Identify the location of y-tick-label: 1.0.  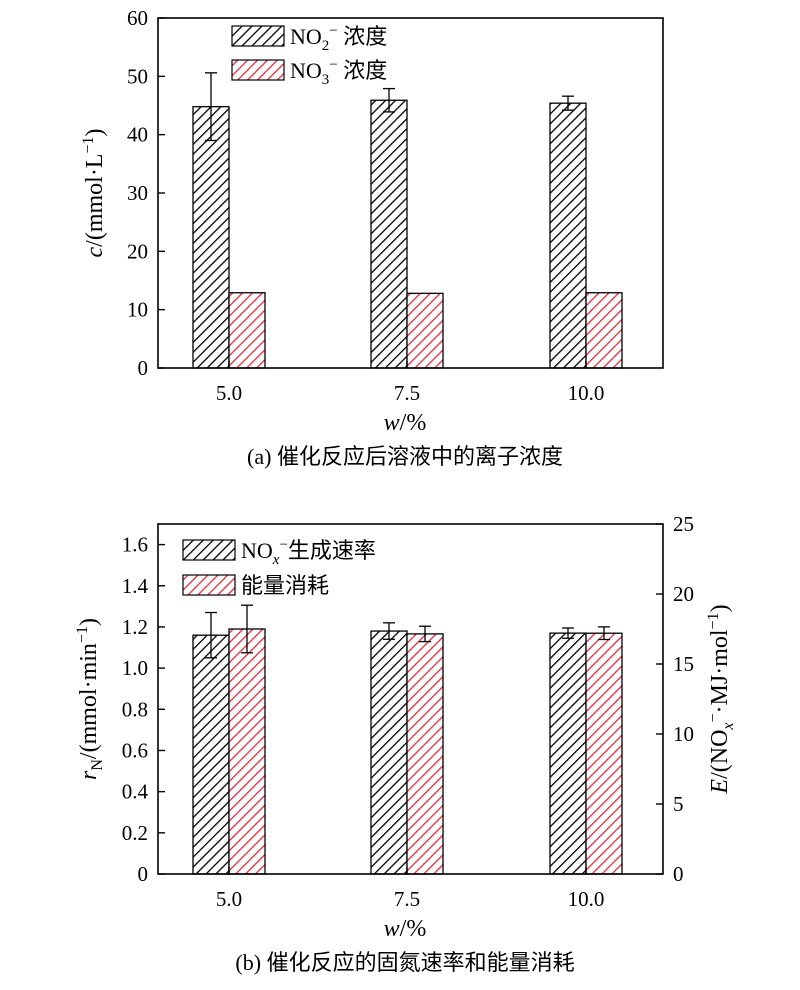
(135, 668).